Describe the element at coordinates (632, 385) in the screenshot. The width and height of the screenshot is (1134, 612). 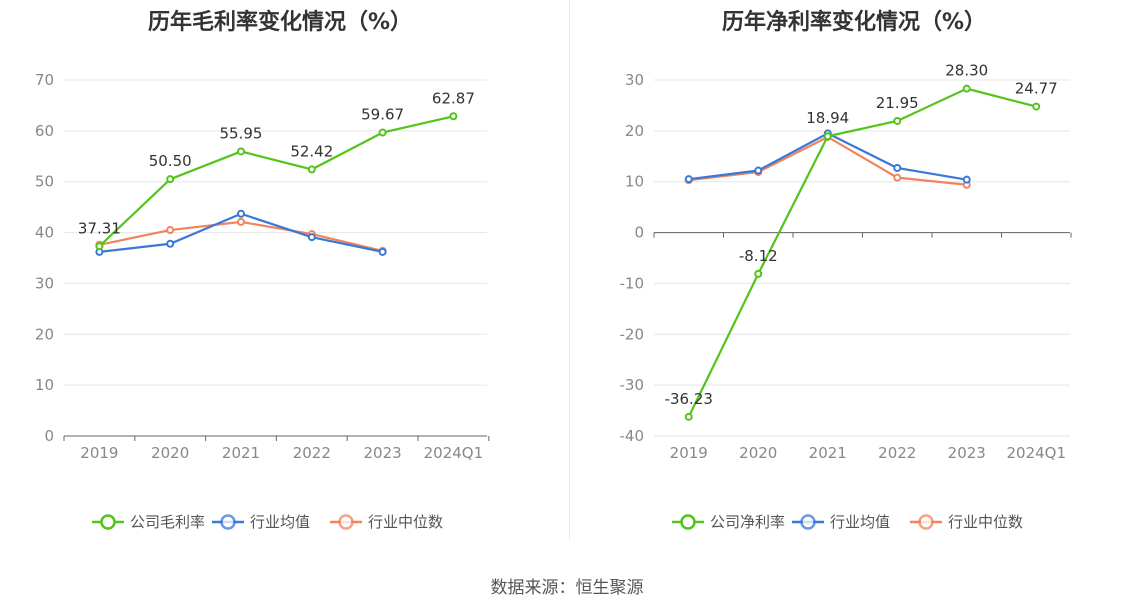
I see `y-tick-label: -30` at that location.